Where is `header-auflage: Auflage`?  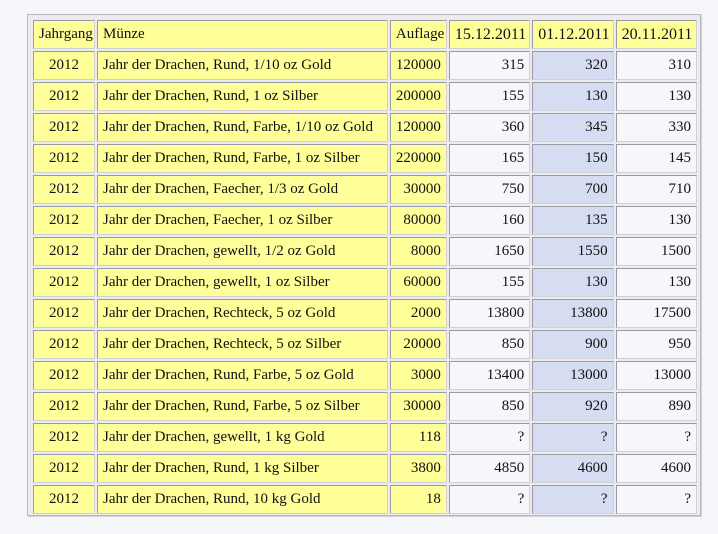 header-auflage: Auflage is located at coordinates (418, 34).